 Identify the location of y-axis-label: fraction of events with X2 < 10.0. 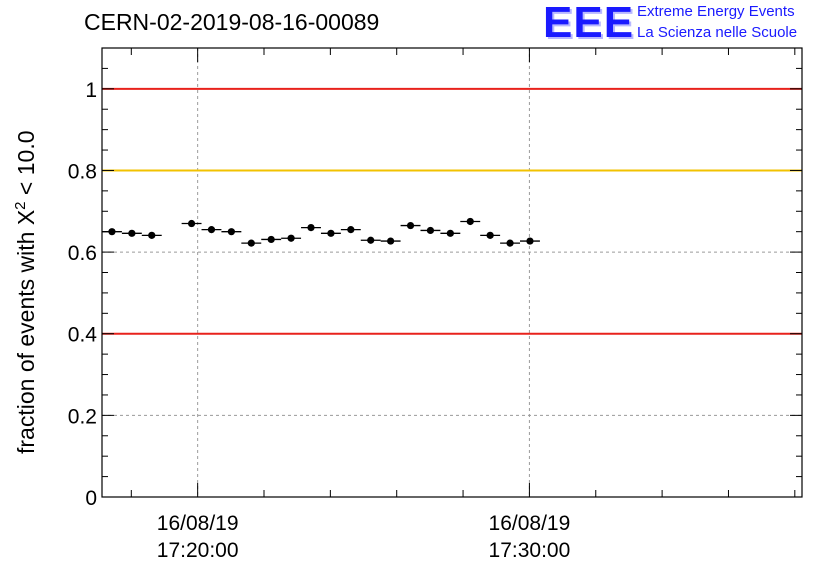
(25, 292).